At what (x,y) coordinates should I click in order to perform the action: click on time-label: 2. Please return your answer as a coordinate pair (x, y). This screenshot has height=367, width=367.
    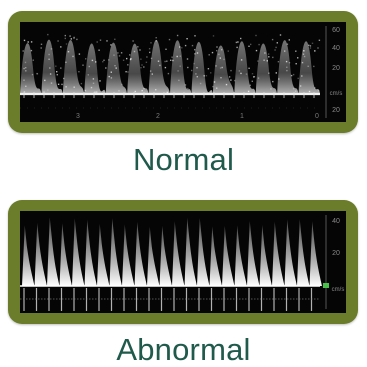
    Looking at the image, I should click on (158, 116).